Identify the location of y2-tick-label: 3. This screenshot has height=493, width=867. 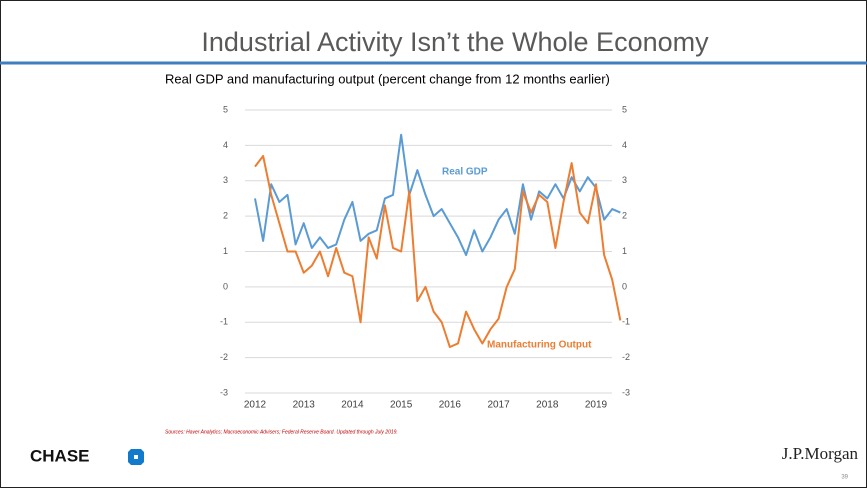
(624, 180).